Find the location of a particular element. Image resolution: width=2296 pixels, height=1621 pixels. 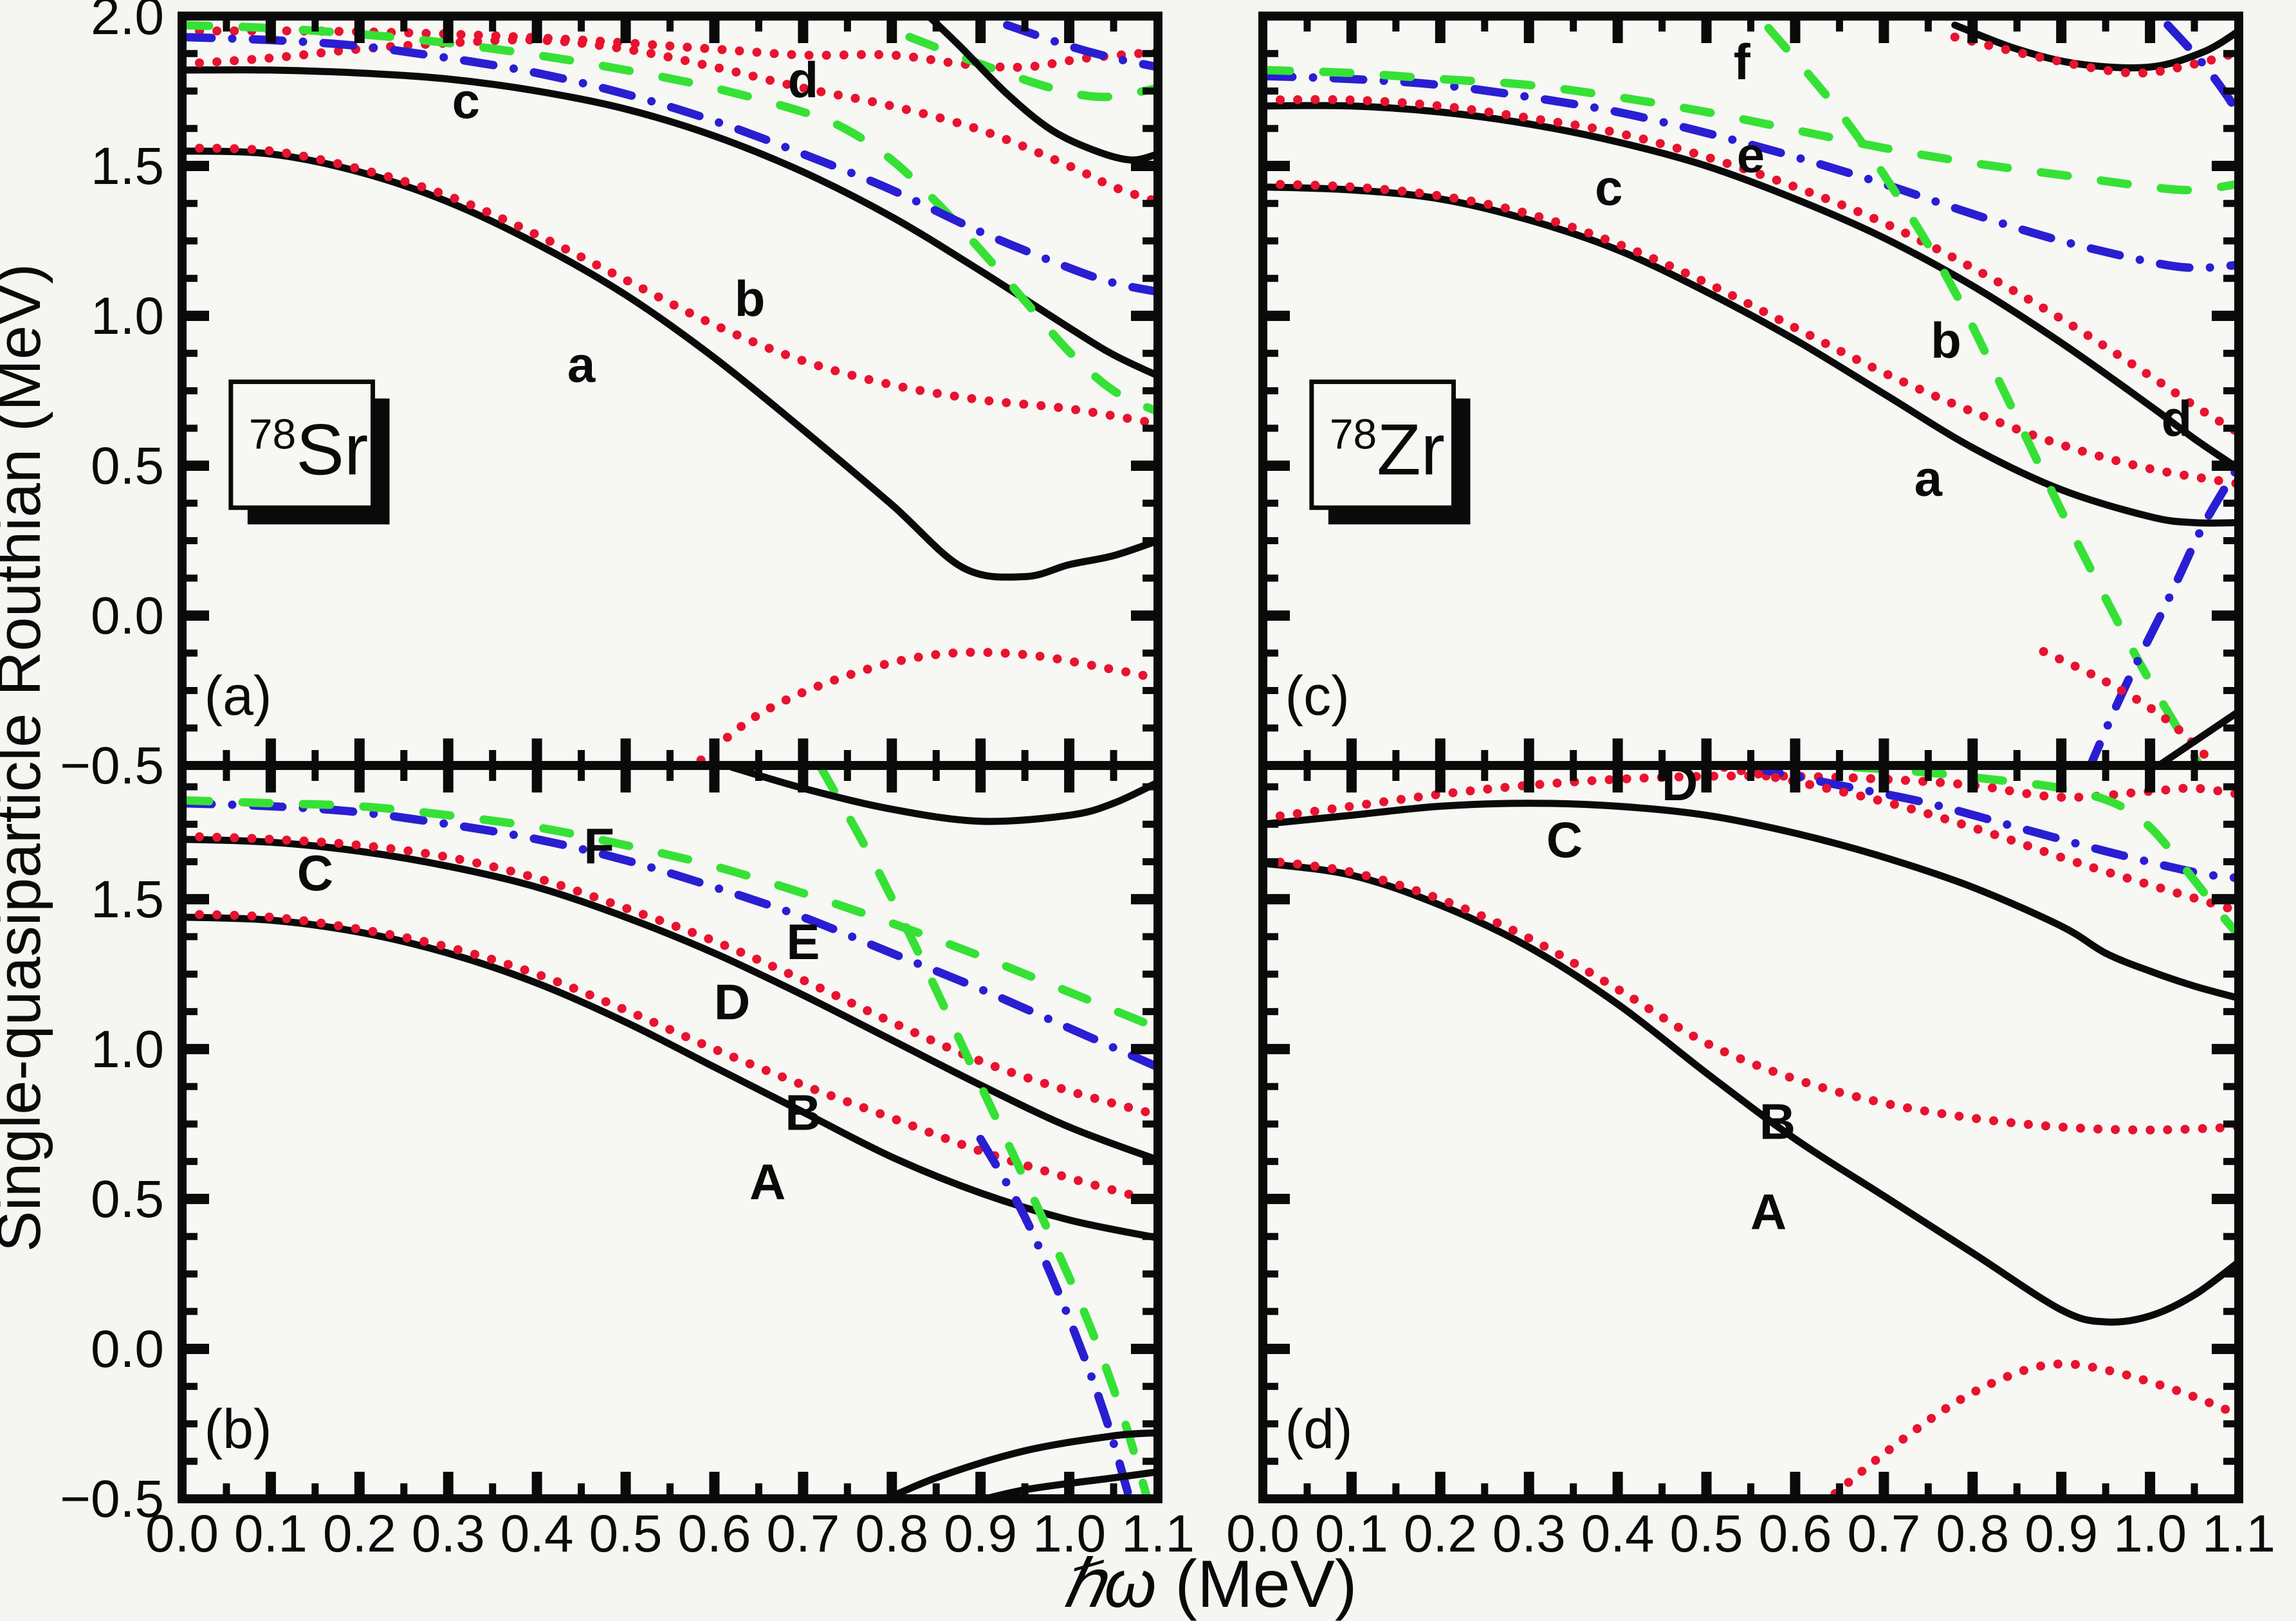

curve-a-b is located at coordinates (670, 285).